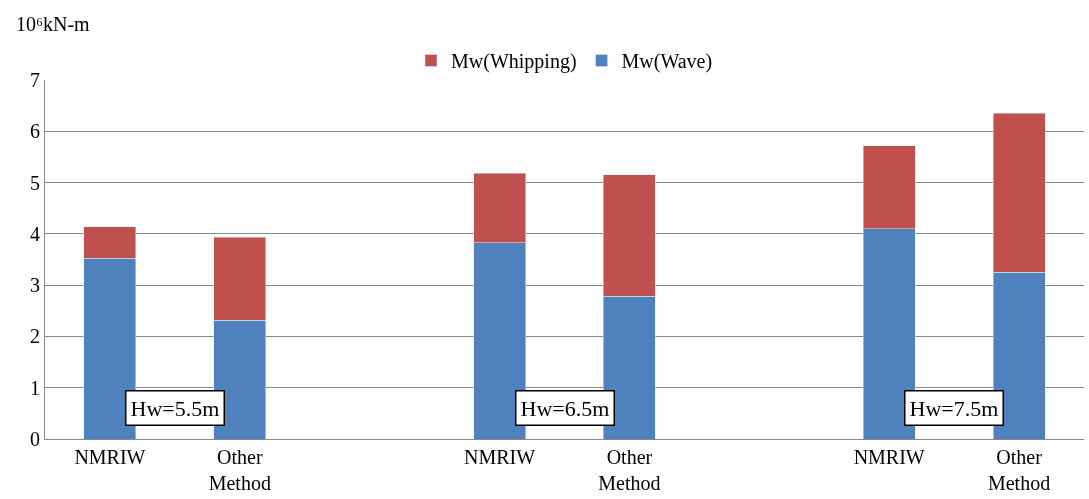 The height and width of the screenshot is (499, 1089). Describe the element at coordinates (35, 131) in the screenshot. I see `y-tick-label: 6` at that location.